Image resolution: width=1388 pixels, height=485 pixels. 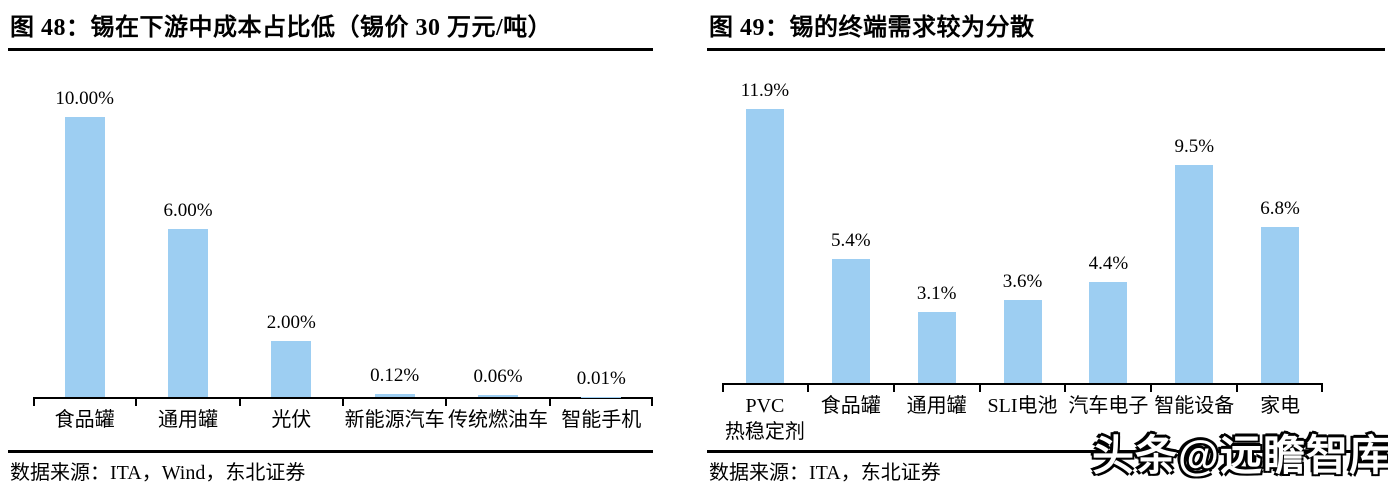 What do you see at coordinates (188, 210) in the screenshot?
I see `bar-value-label: 6.00%` at bounding box center [188, 210].